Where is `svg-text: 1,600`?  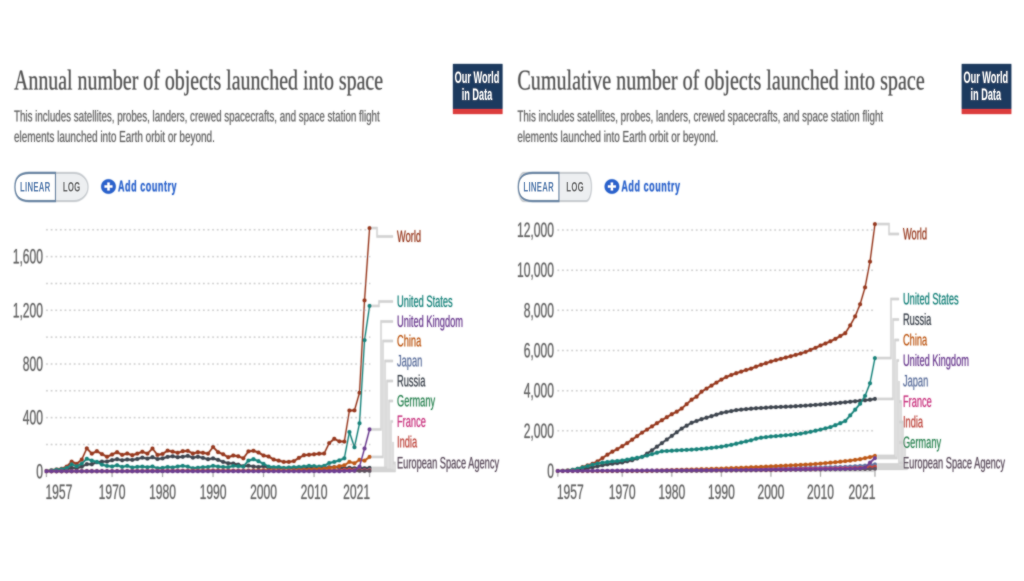
svg-text: 1,600 is located at coordinates (28, 256).